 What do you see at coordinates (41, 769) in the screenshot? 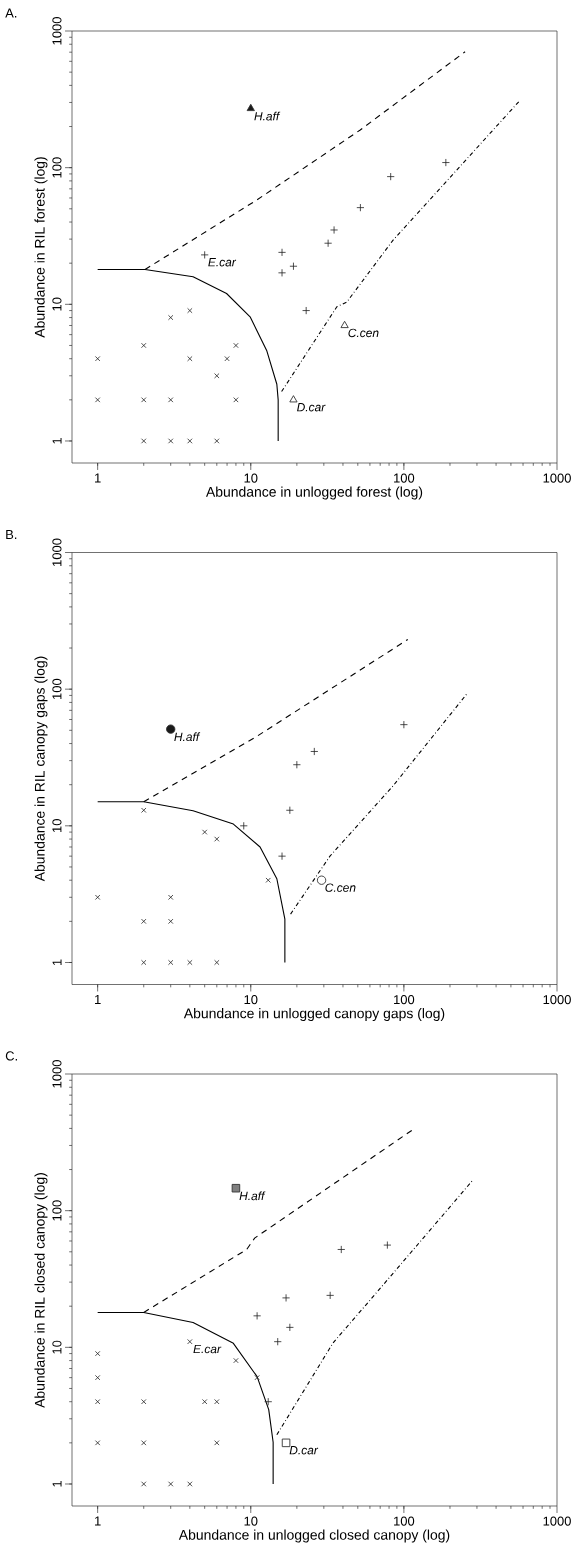
I see `y-axis-title: Abundance in RIL canopy gaps (log)` at bounding box center [41, 769].